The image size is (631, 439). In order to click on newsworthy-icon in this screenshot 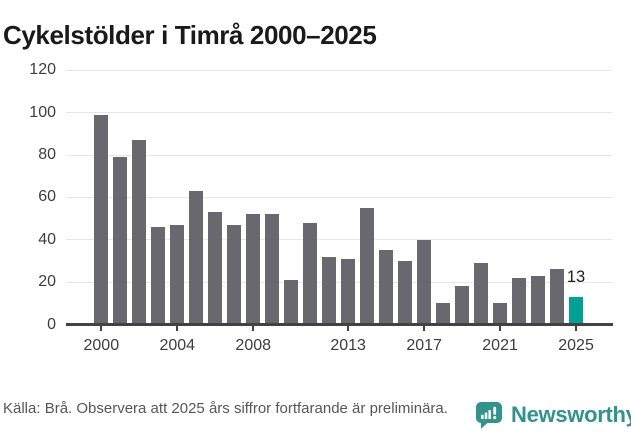, I will do `click(489, 415)`.